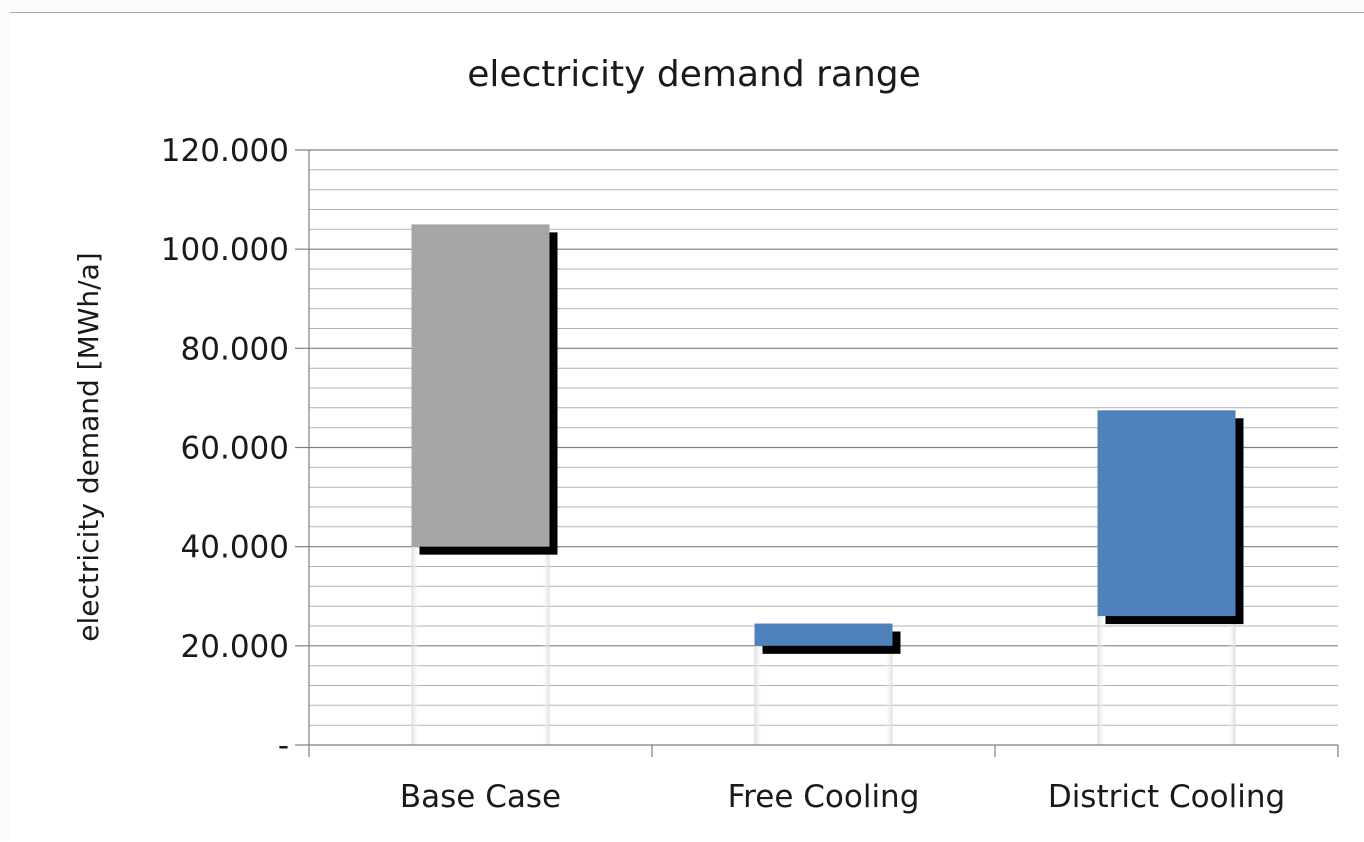  Describe the element at coordinates (235, 548) in the screenshot. I see `y-tick-label: 40.000` at that location.